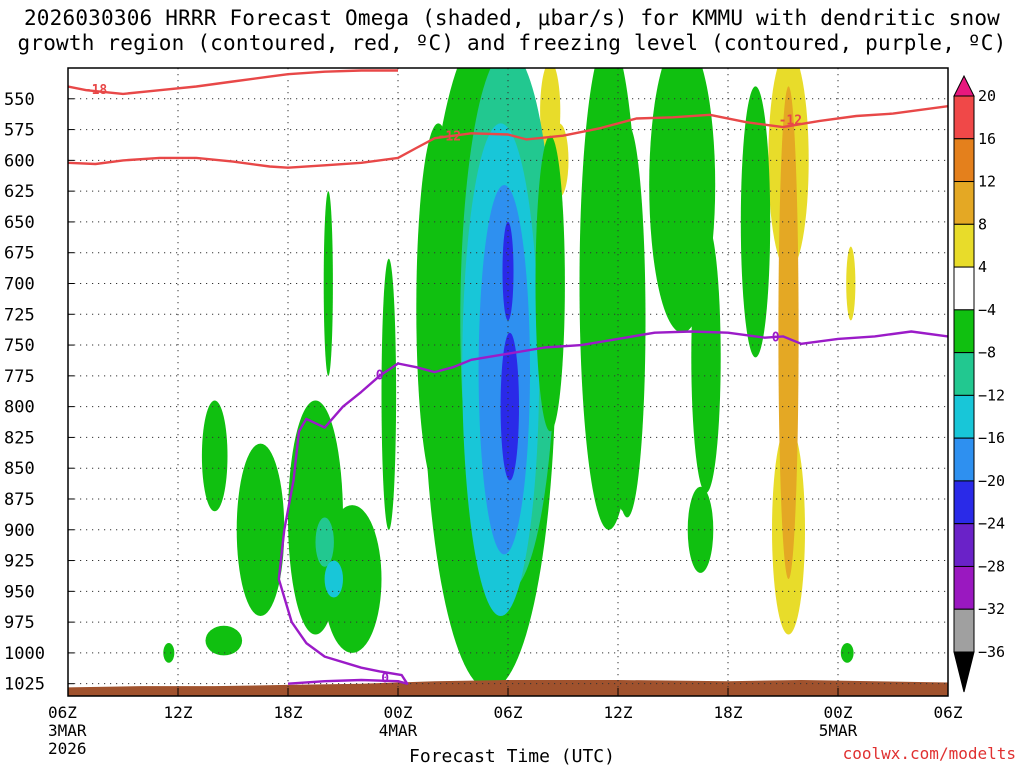  Describe the element at coordinates (96, 90) in the screenshot. I see `contour-label: -18` at that location.